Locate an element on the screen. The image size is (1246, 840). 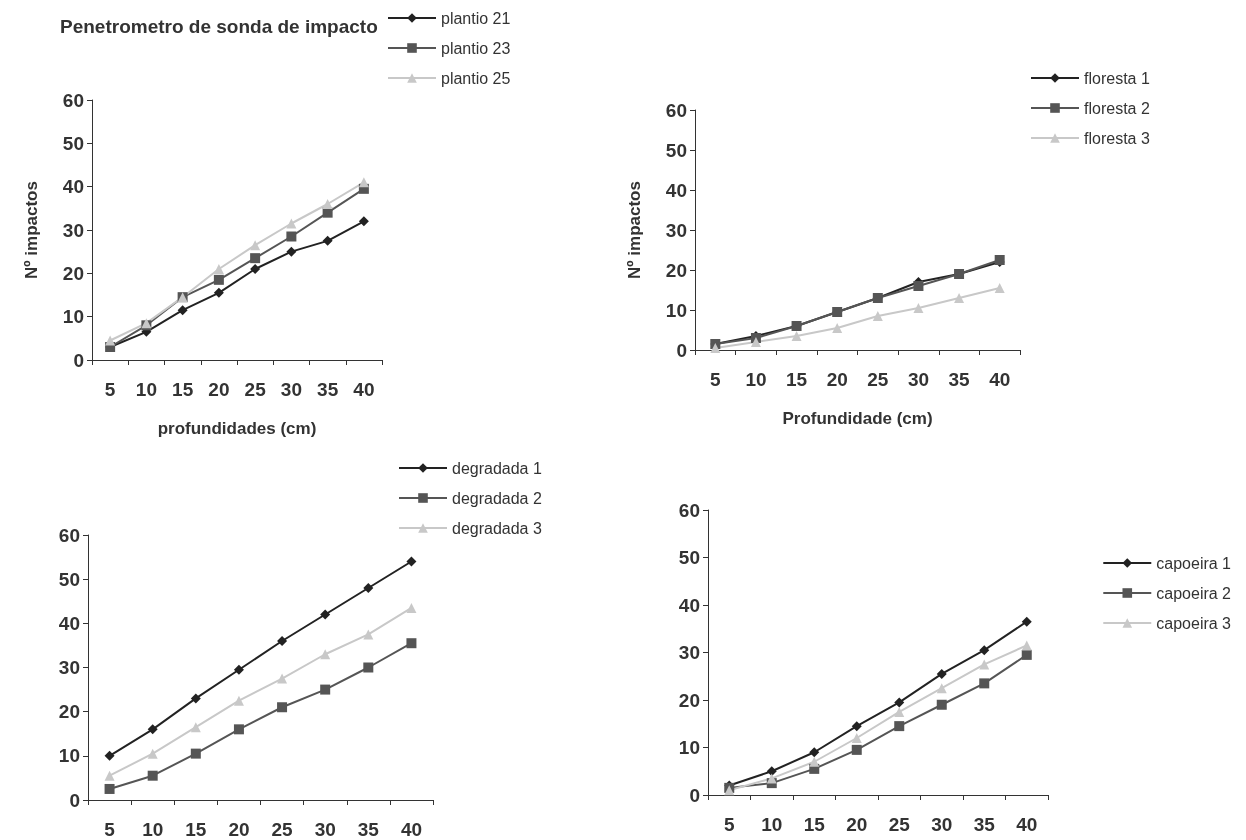
legend-label: degradada 2 is located at coordinates (497, 498).